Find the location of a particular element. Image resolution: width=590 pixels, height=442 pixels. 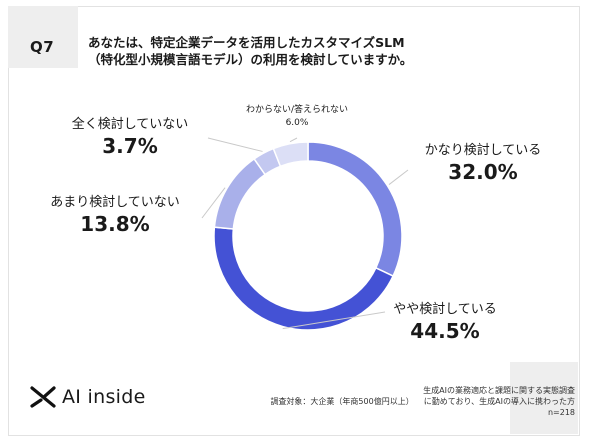

slice-name-4: わからない/答えられない is located at coordinates (297, 110).